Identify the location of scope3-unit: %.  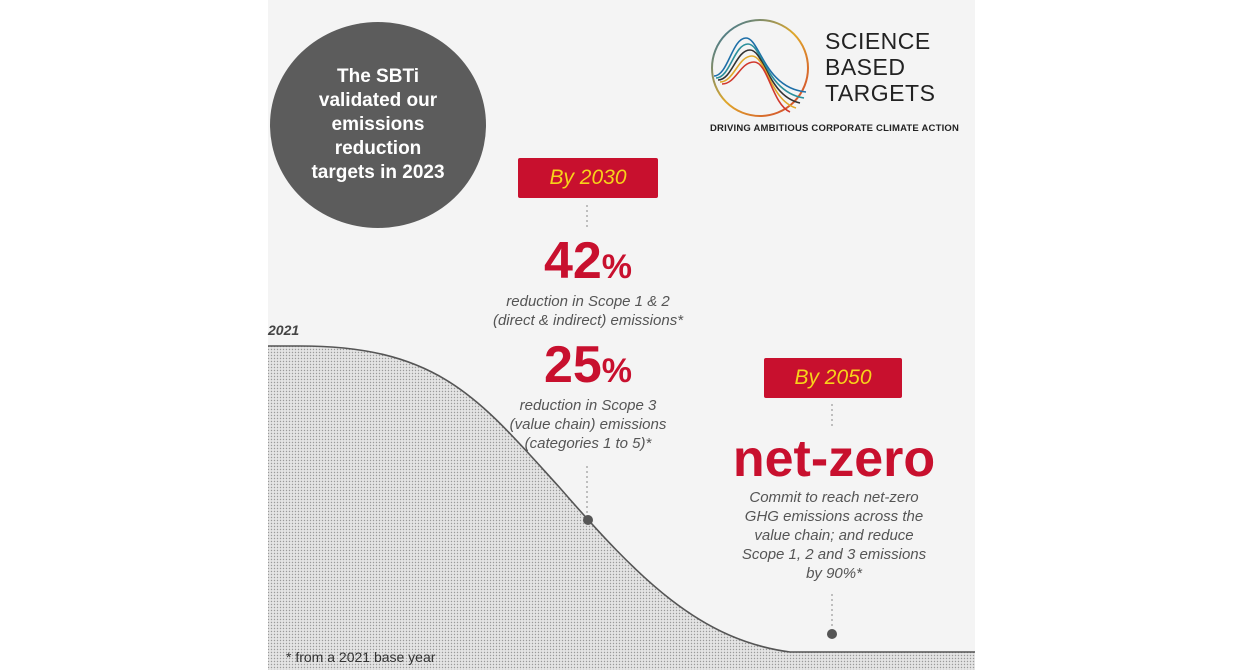
(617, 371).